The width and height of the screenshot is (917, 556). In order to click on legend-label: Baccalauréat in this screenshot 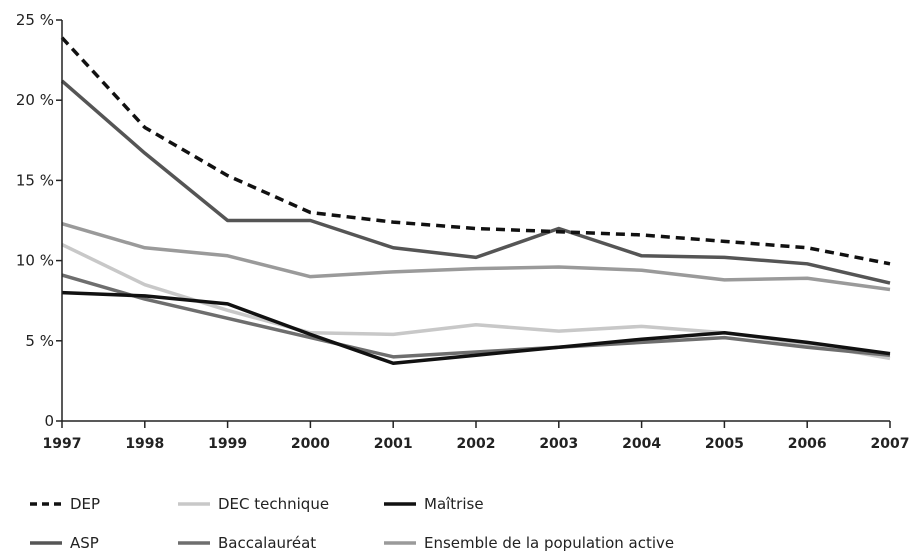, I will do `click(267, 543)`.